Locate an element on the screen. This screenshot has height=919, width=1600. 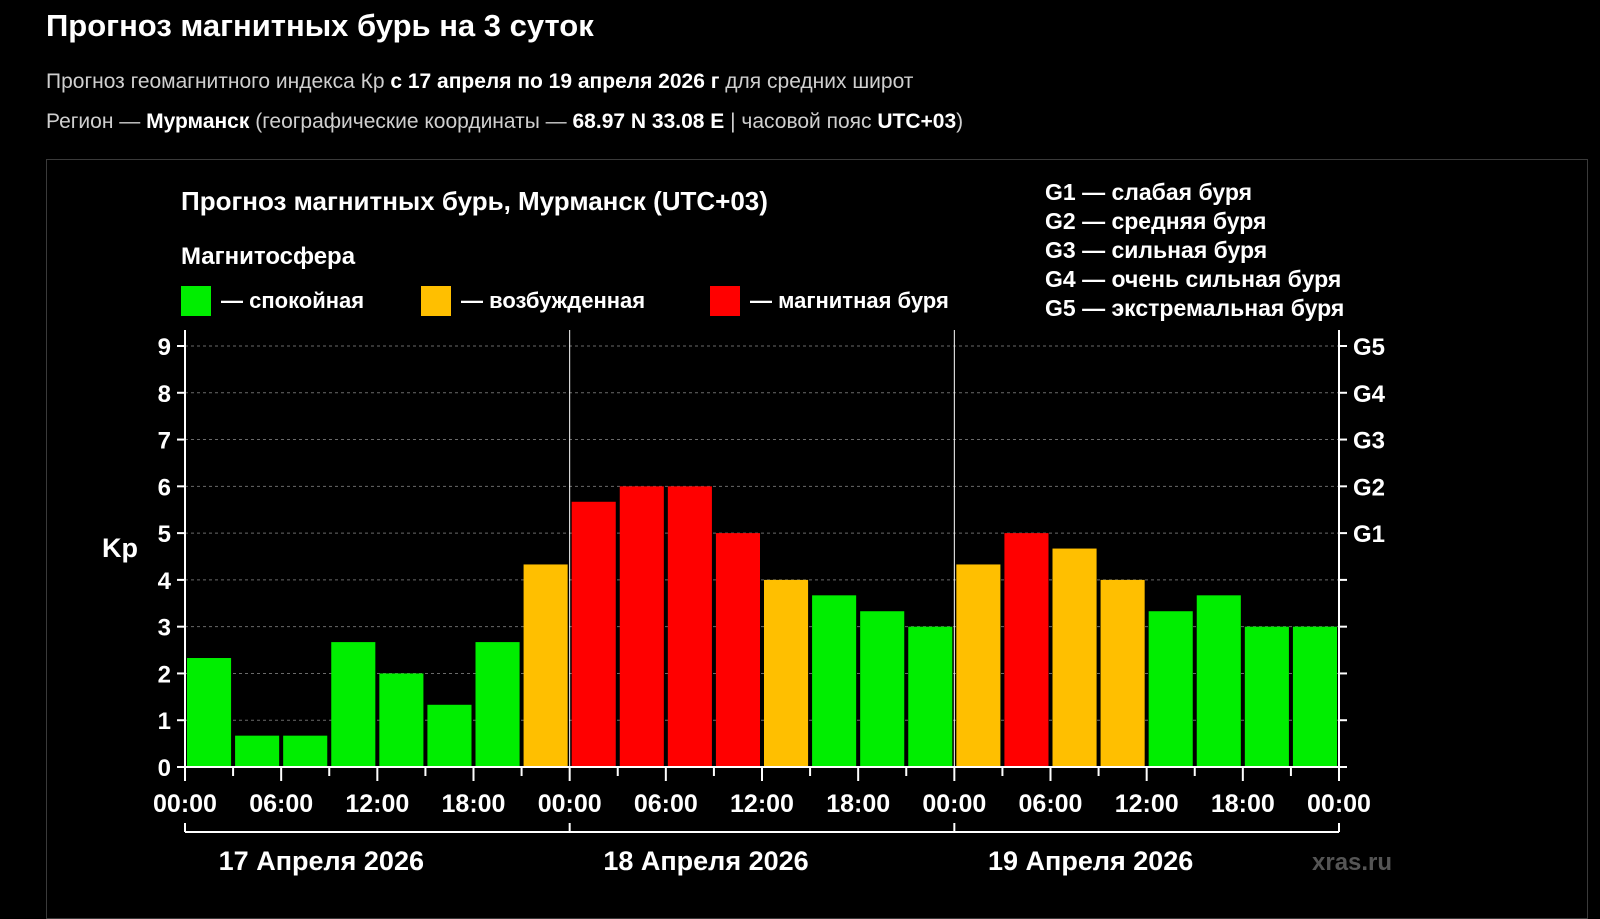
timezone-prefix: | часовой пояс is located at coordinates (801, 121).